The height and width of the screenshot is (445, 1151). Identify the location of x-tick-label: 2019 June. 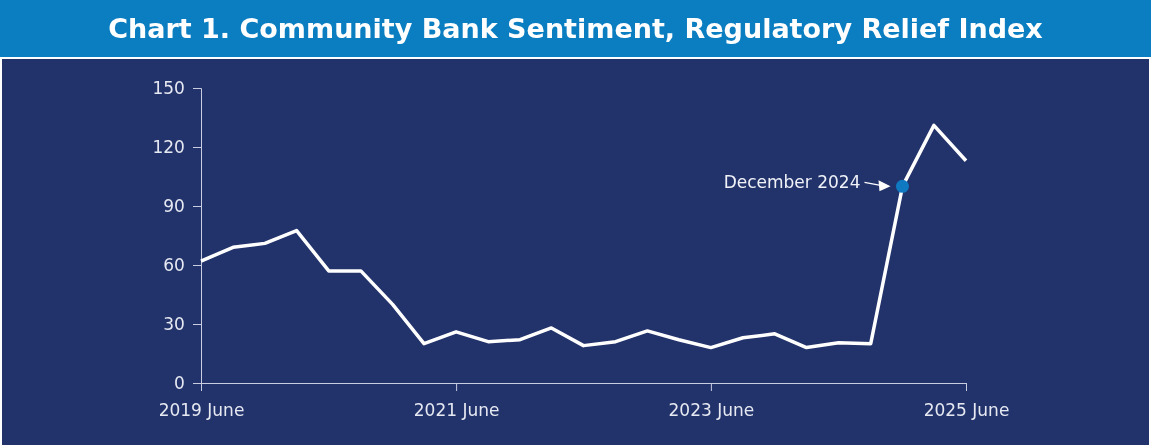
(201, 410).